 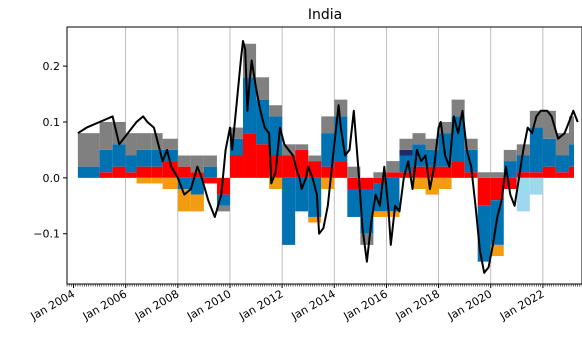 What do you see at coordinates (46, 234) in the screenshot?
I see `y-tick-label: −0.1` at bounding box center [46, 234].